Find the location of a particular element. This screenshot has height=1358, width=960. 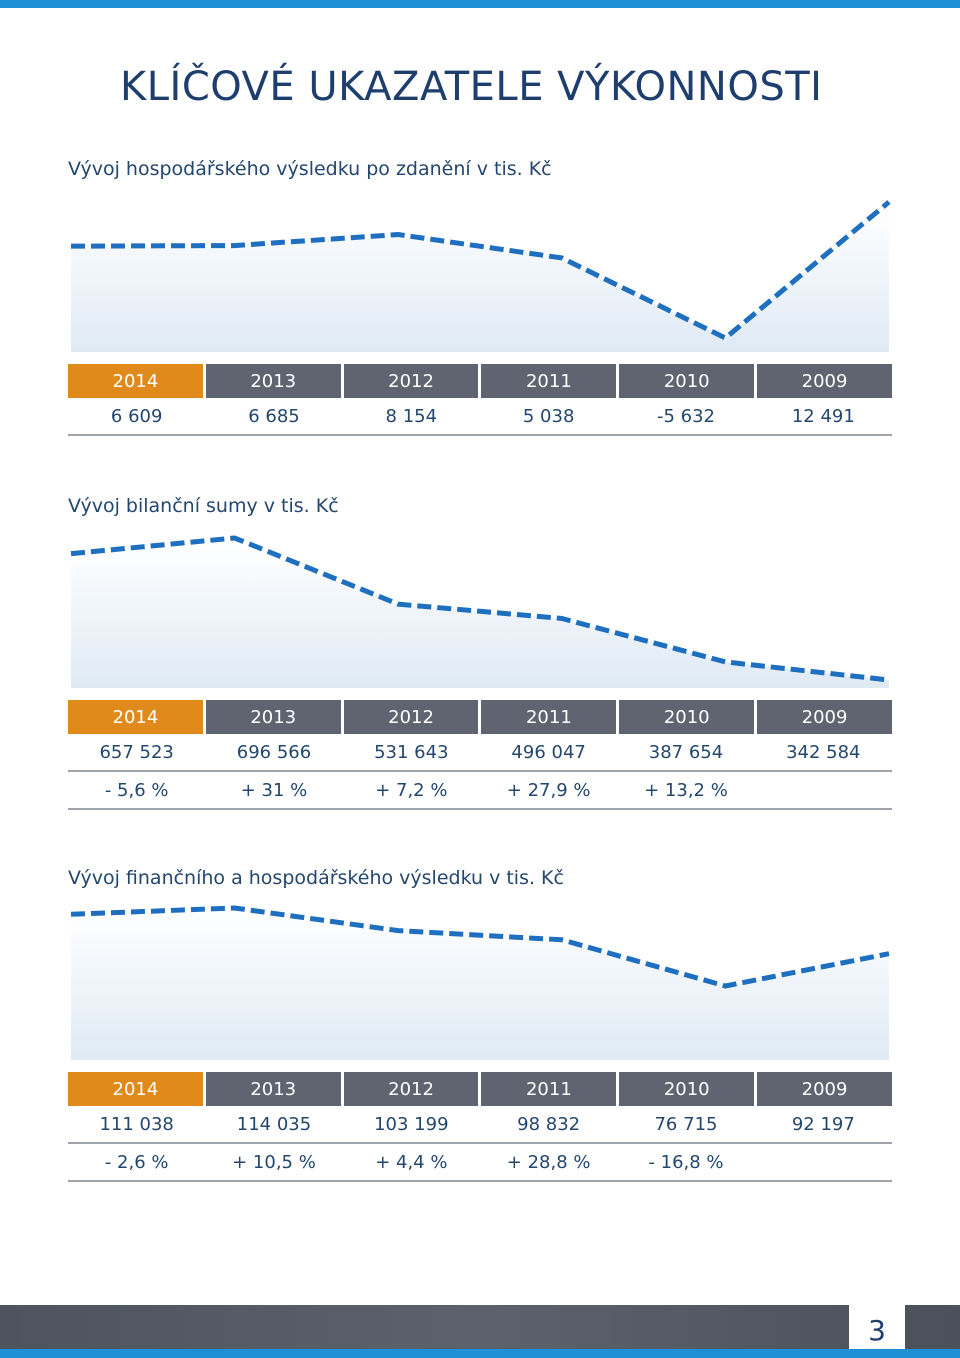

value-cell: 342 584 is located at coordinates (823, 752).